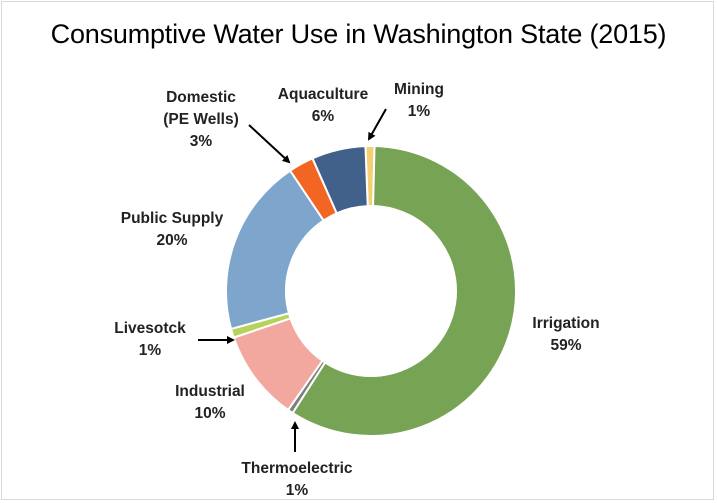 Image resolution: width=717 pixels, height=503 pixels. I want to click on label-industrial-name: Industrial, so click(210, 391).